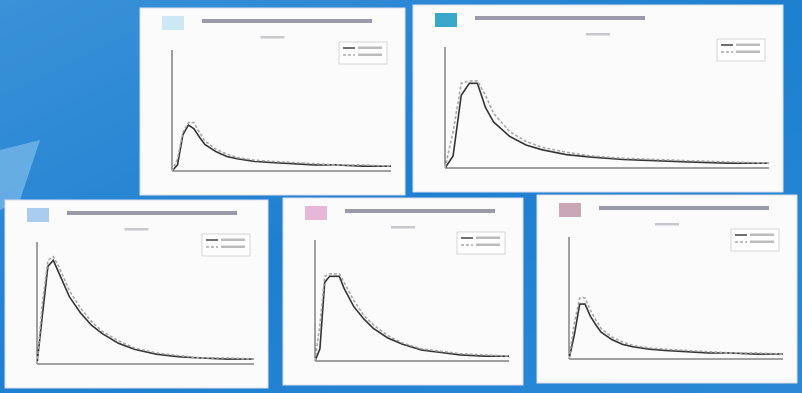 The image size is (802, 393). I want to click on chart-panel, so click(403, 291).